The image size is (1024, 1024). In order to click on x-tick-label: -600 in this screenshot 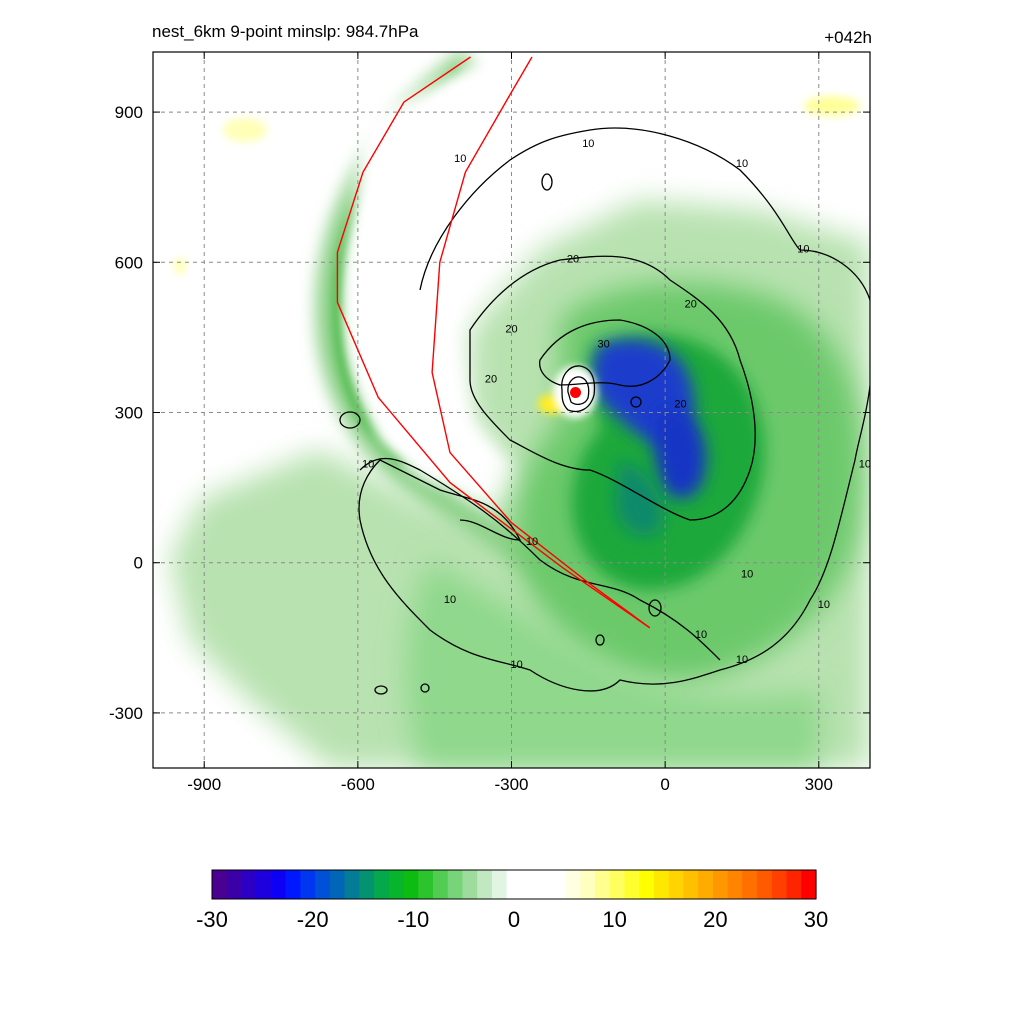, I will do `click(358, 784)`.